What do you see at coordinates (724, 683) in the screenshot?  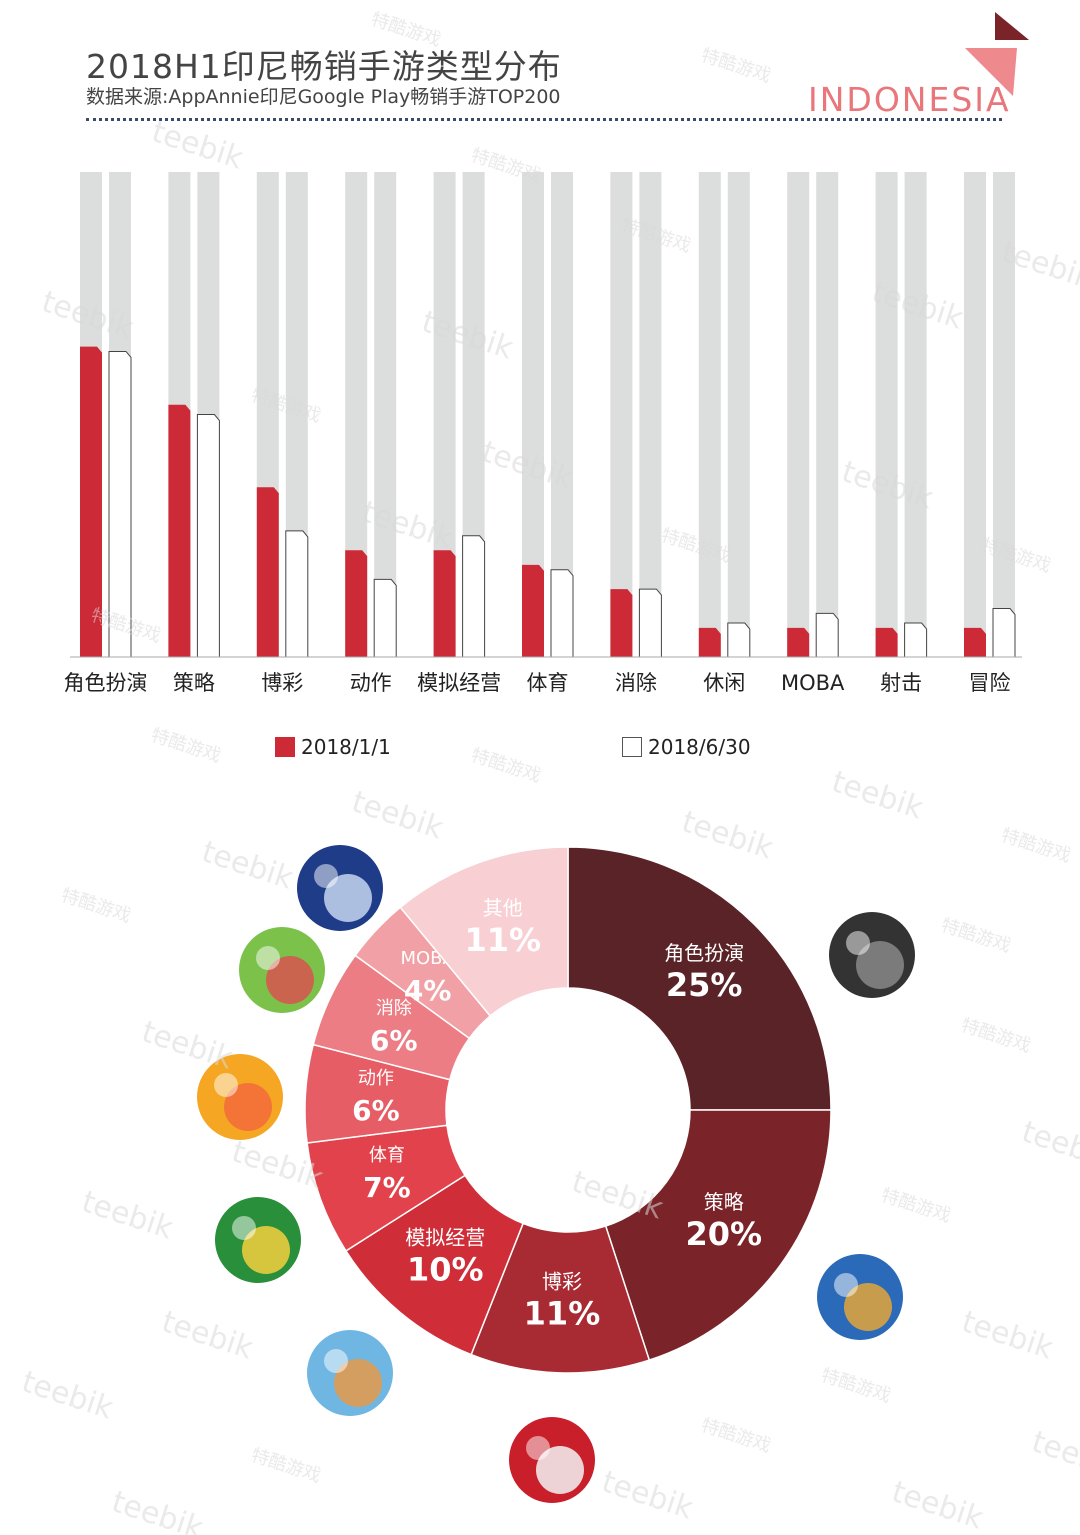 I see `x-tick-label: 休闲` at bounding box center [724, 683].